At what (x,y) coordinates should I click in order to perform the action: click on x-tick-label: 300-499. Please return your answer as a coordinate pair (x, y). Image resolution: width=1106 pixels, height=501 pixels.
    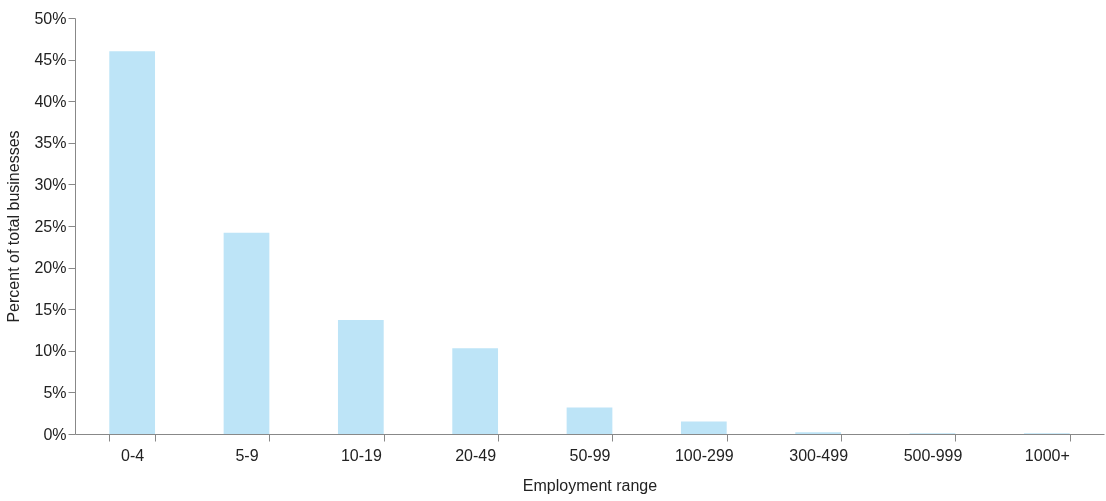
    Looking at the image, I should click on (819, 455).